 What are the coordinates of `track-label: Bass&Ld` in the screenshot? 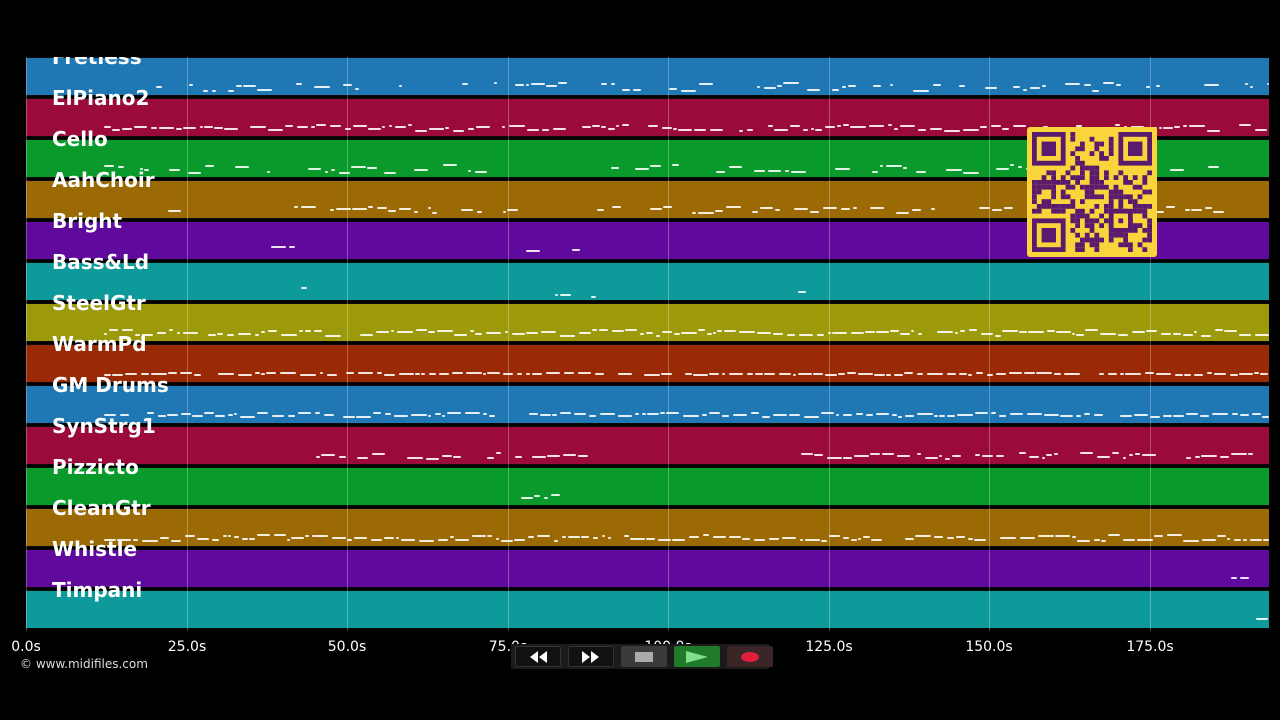 It's located at (101, 262).